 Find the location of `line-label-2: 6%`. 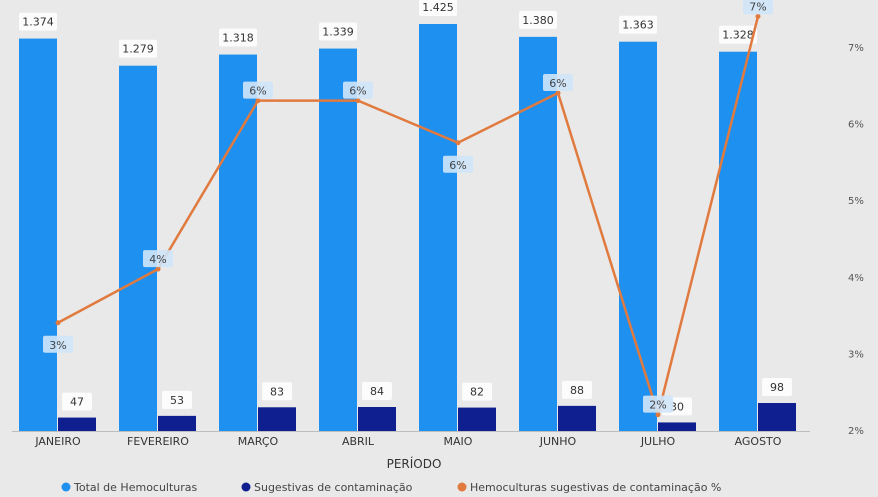

line-label-2: 6% is located at coordinates (257, 91).